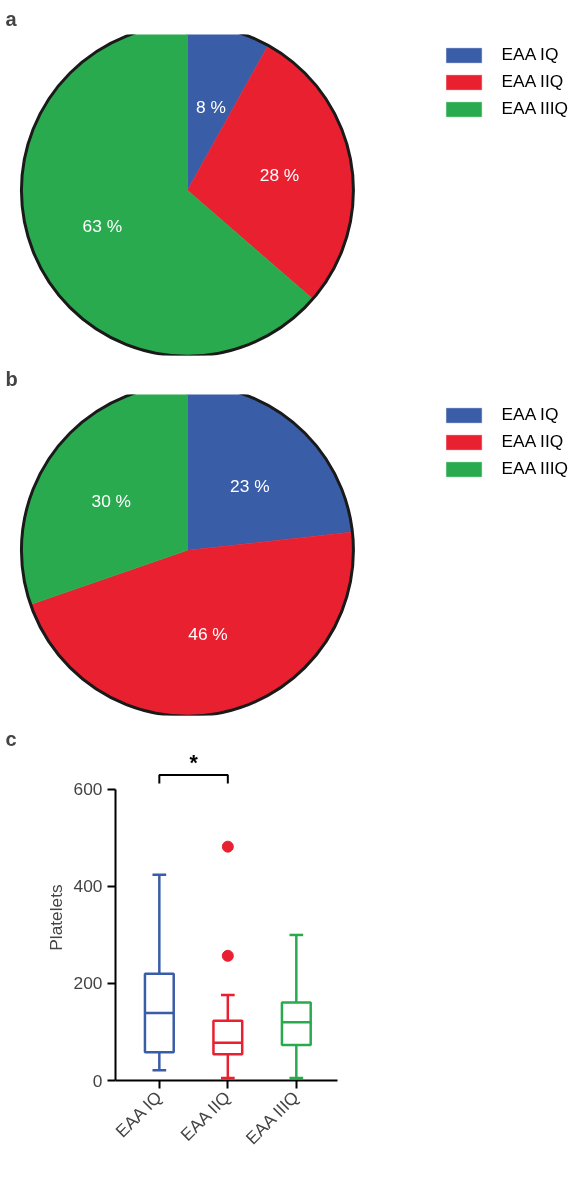 This screenshot has width=583, height=1182. Describe the element at coordinates (205, 1116) in the screenshot. I see `x-tick-label: EAA IIQ` at that location.